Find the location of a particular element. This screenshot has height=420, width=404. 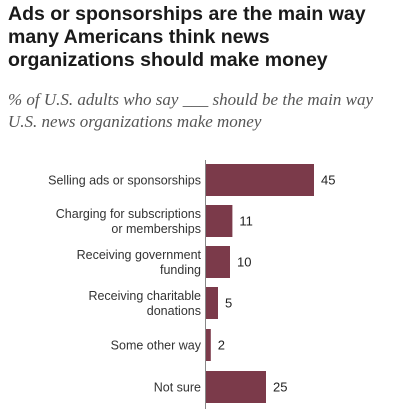

value-label-0: 45 is located at coordinates (328, 180).